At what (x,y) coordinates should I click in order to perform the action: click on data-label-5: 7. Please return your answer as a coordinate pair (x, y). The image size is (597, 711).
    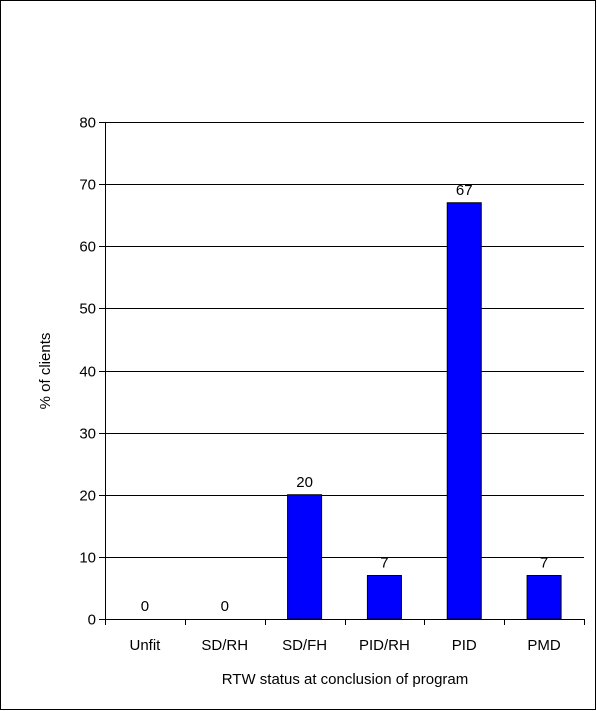
    Looking at the image, I should click on (544, 563).